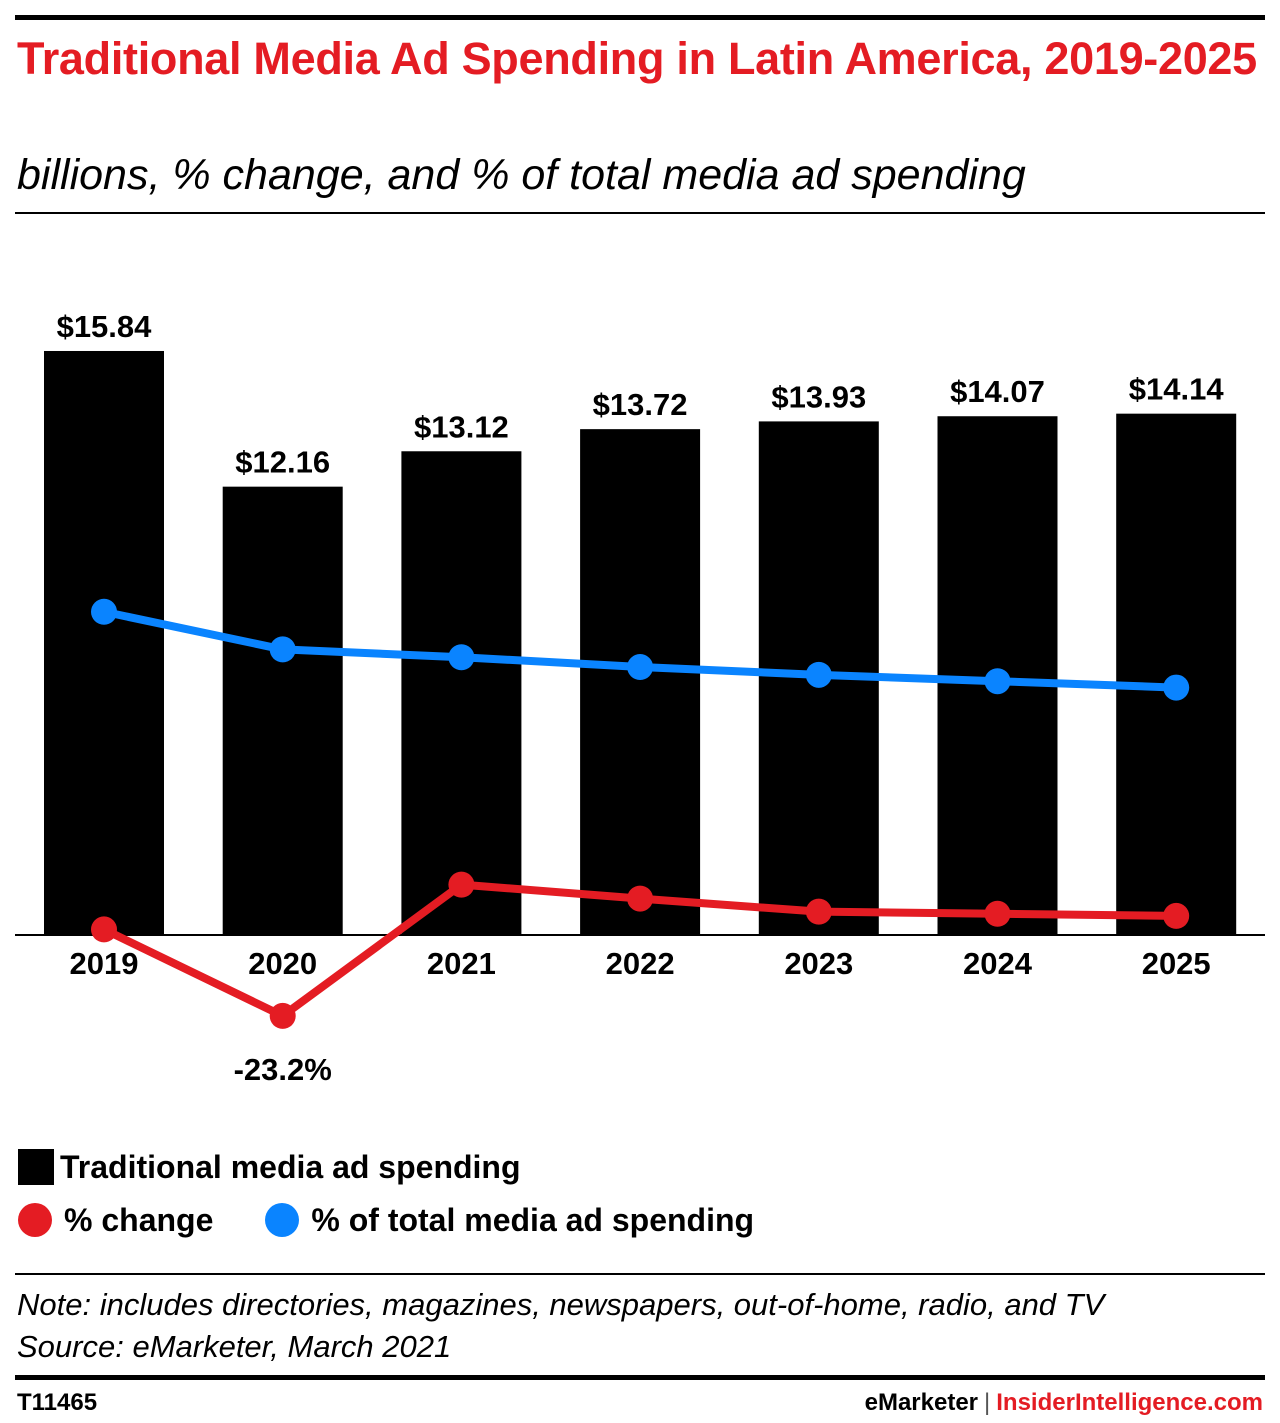 The width and height of the screenshot is (1280, 1423). I want to click on share-label-2023: 53.2%, so click(819, 637).